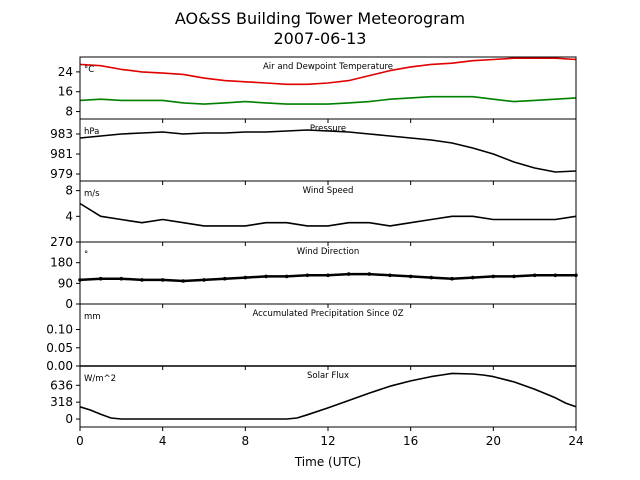 The image size is (640, 480). I want to click on panel-title: Wind Speed, so click(328, 191).